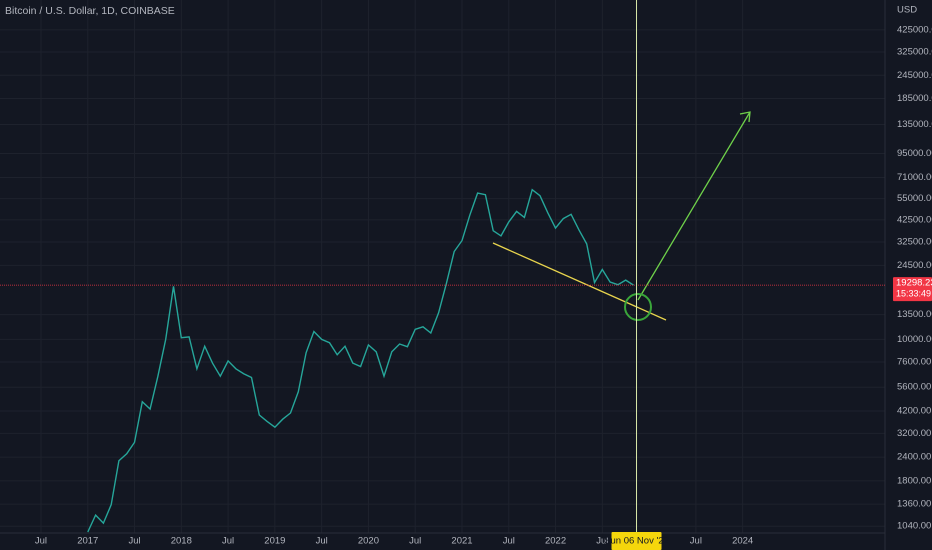 The height and width of the screenshot is (550, 932). Describe the element at coordinates (181, 541) in the screenshot. I see `x-tick-label: 2018` at that location.